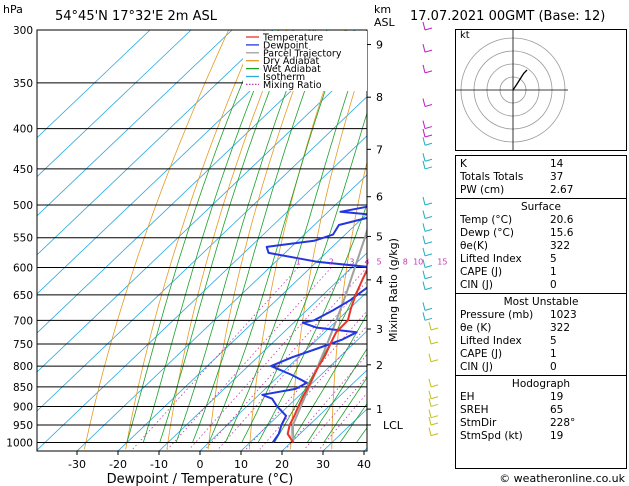  Describe the element at coordinates (393, 290) in the screenshot. I see `mixing-ratio-axis-title: Mixing Ratio (g/kg)` at that location.